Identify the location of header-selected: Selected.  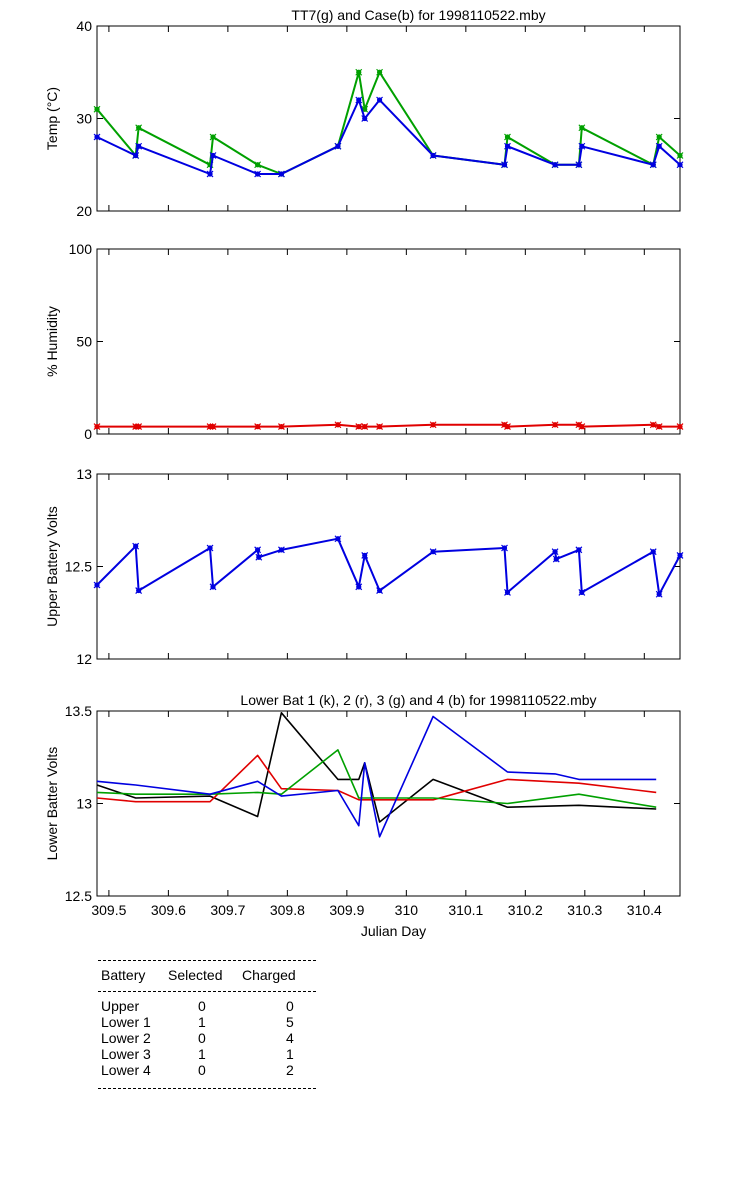
(195, 975).